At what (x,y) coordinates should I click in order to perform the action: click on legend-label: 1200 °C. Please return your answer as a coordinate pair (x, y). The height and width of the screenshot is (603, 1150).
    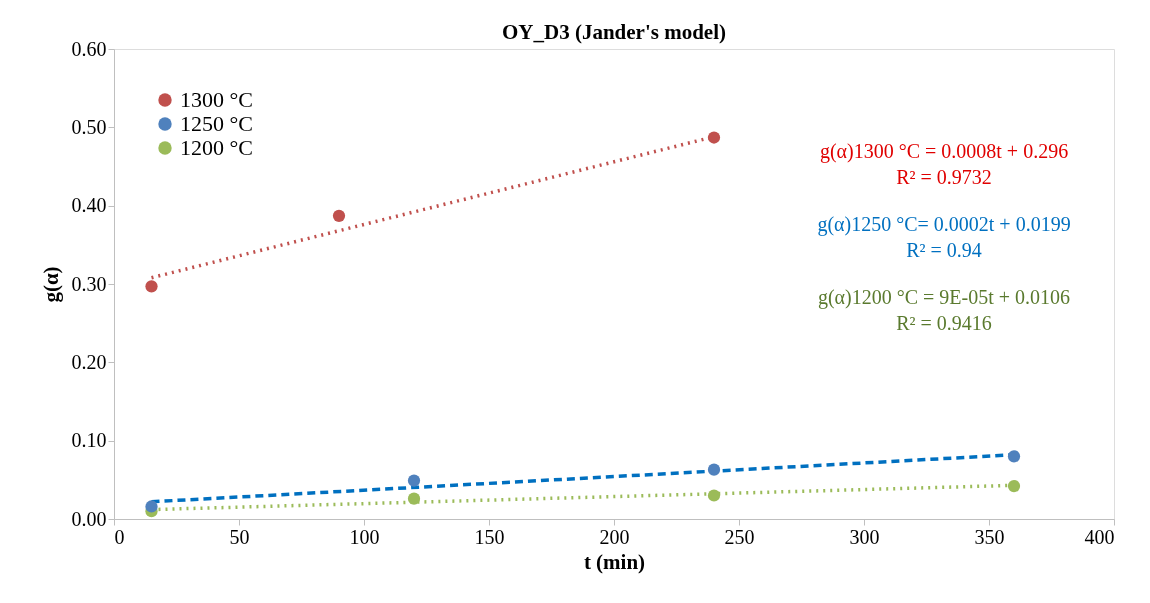
    Looking at the image, I should click on (216, 147).